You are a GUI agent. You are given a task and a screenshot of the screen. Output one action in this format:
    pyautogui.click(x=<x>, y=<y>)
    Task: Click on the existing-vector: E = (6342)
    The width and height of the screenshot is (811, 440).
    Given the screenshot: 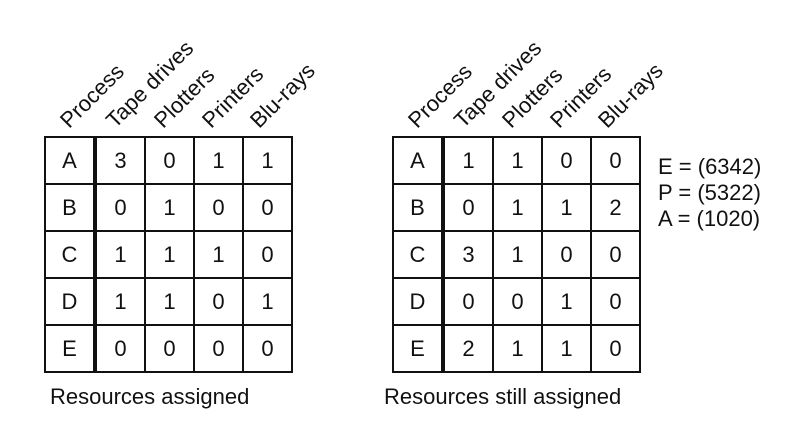 What is the action you would take?
    pyautogui.click(x=710, y=166)
    